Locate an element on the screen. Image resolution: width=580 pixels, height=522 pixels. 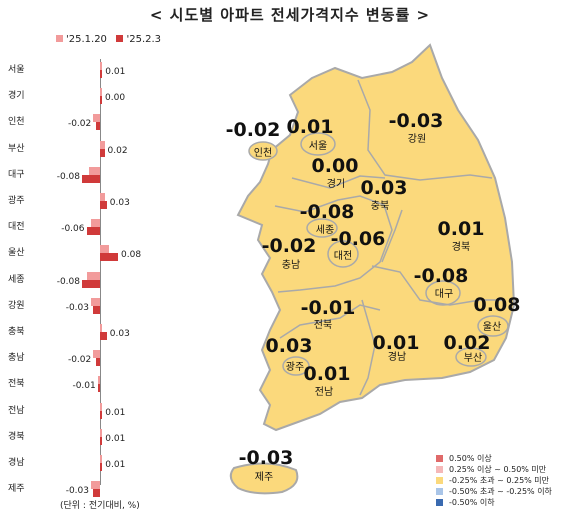
jeonnam-name: 전남 is located at coordinates (324, 392).